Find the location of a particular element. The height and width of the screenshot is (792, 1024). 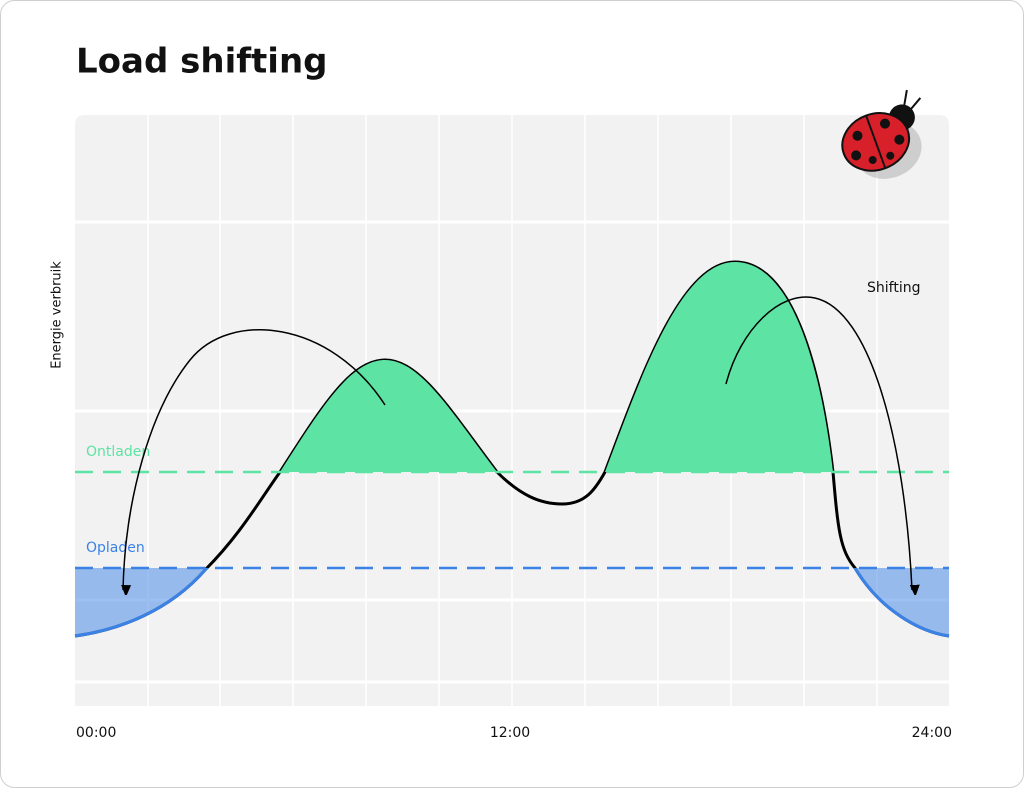

charge-area is located at coordinates (512, 602).